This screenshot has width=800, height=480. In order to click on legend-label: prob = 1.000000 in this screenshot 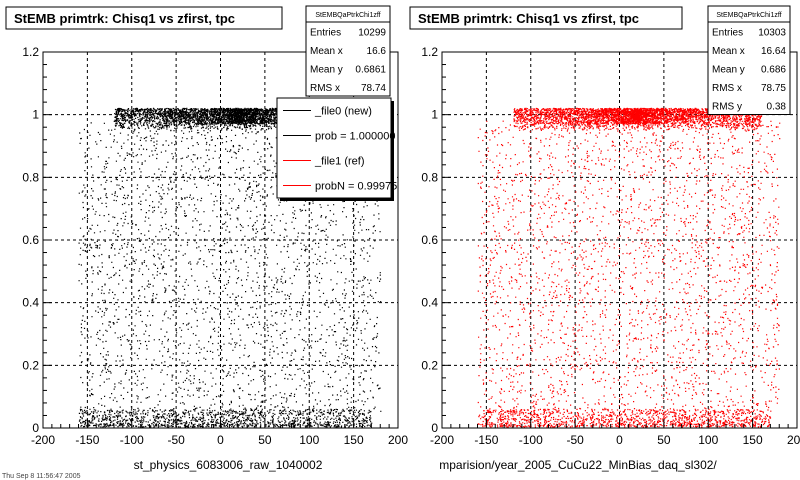, I will do `click(355, 137)`.